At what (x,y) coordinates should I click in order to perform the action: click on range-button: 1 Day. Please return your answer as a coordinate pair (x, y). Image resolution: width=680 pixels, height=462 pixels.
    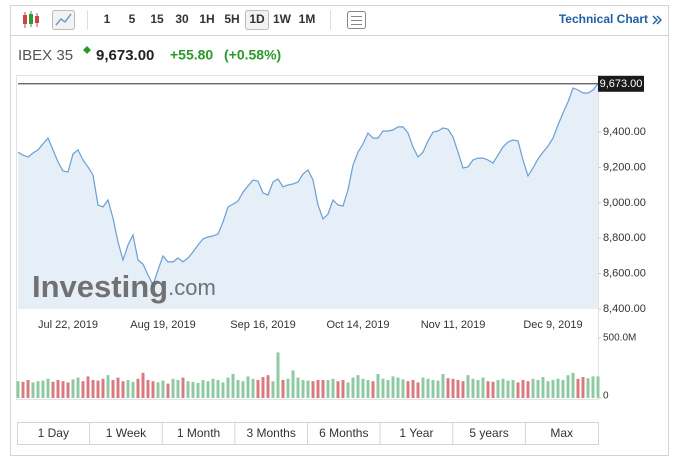
    Looking at the image, I should click on (53, 433).